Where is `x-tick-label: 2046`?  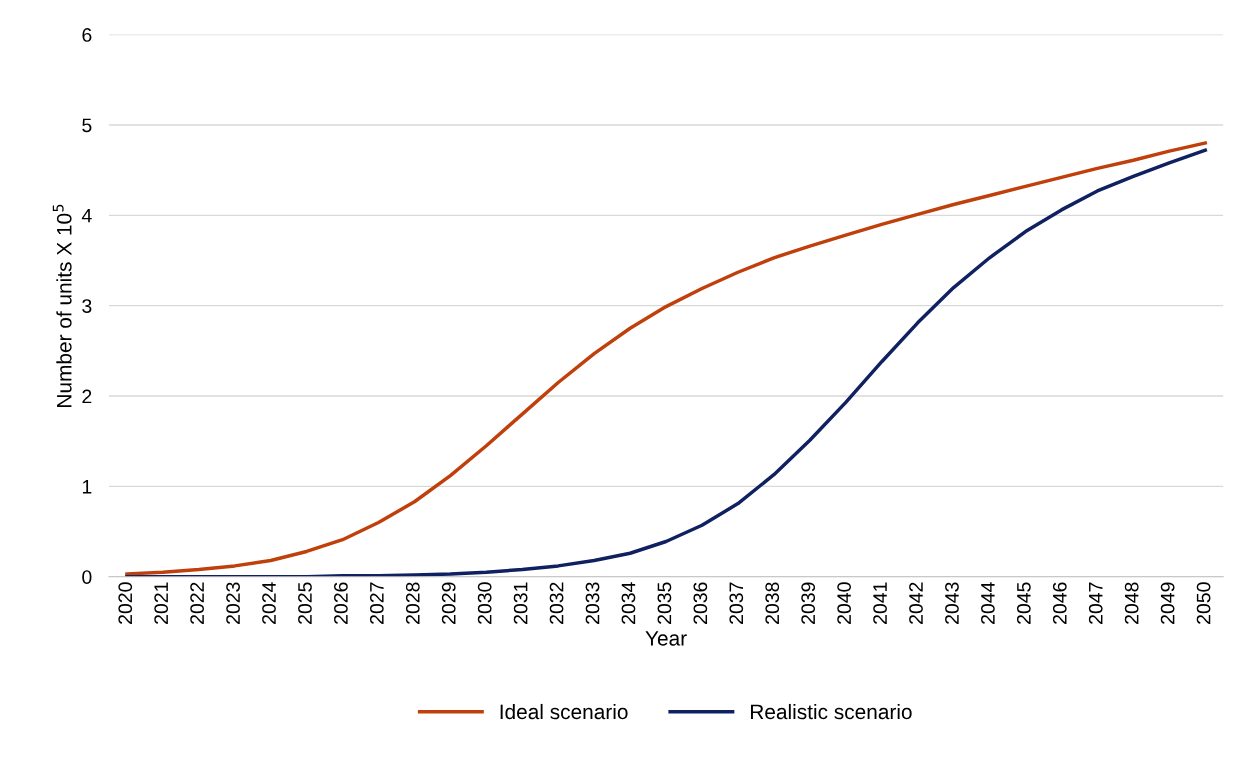 x-tick-label: 2046 is located at coordinates (1059, 603).